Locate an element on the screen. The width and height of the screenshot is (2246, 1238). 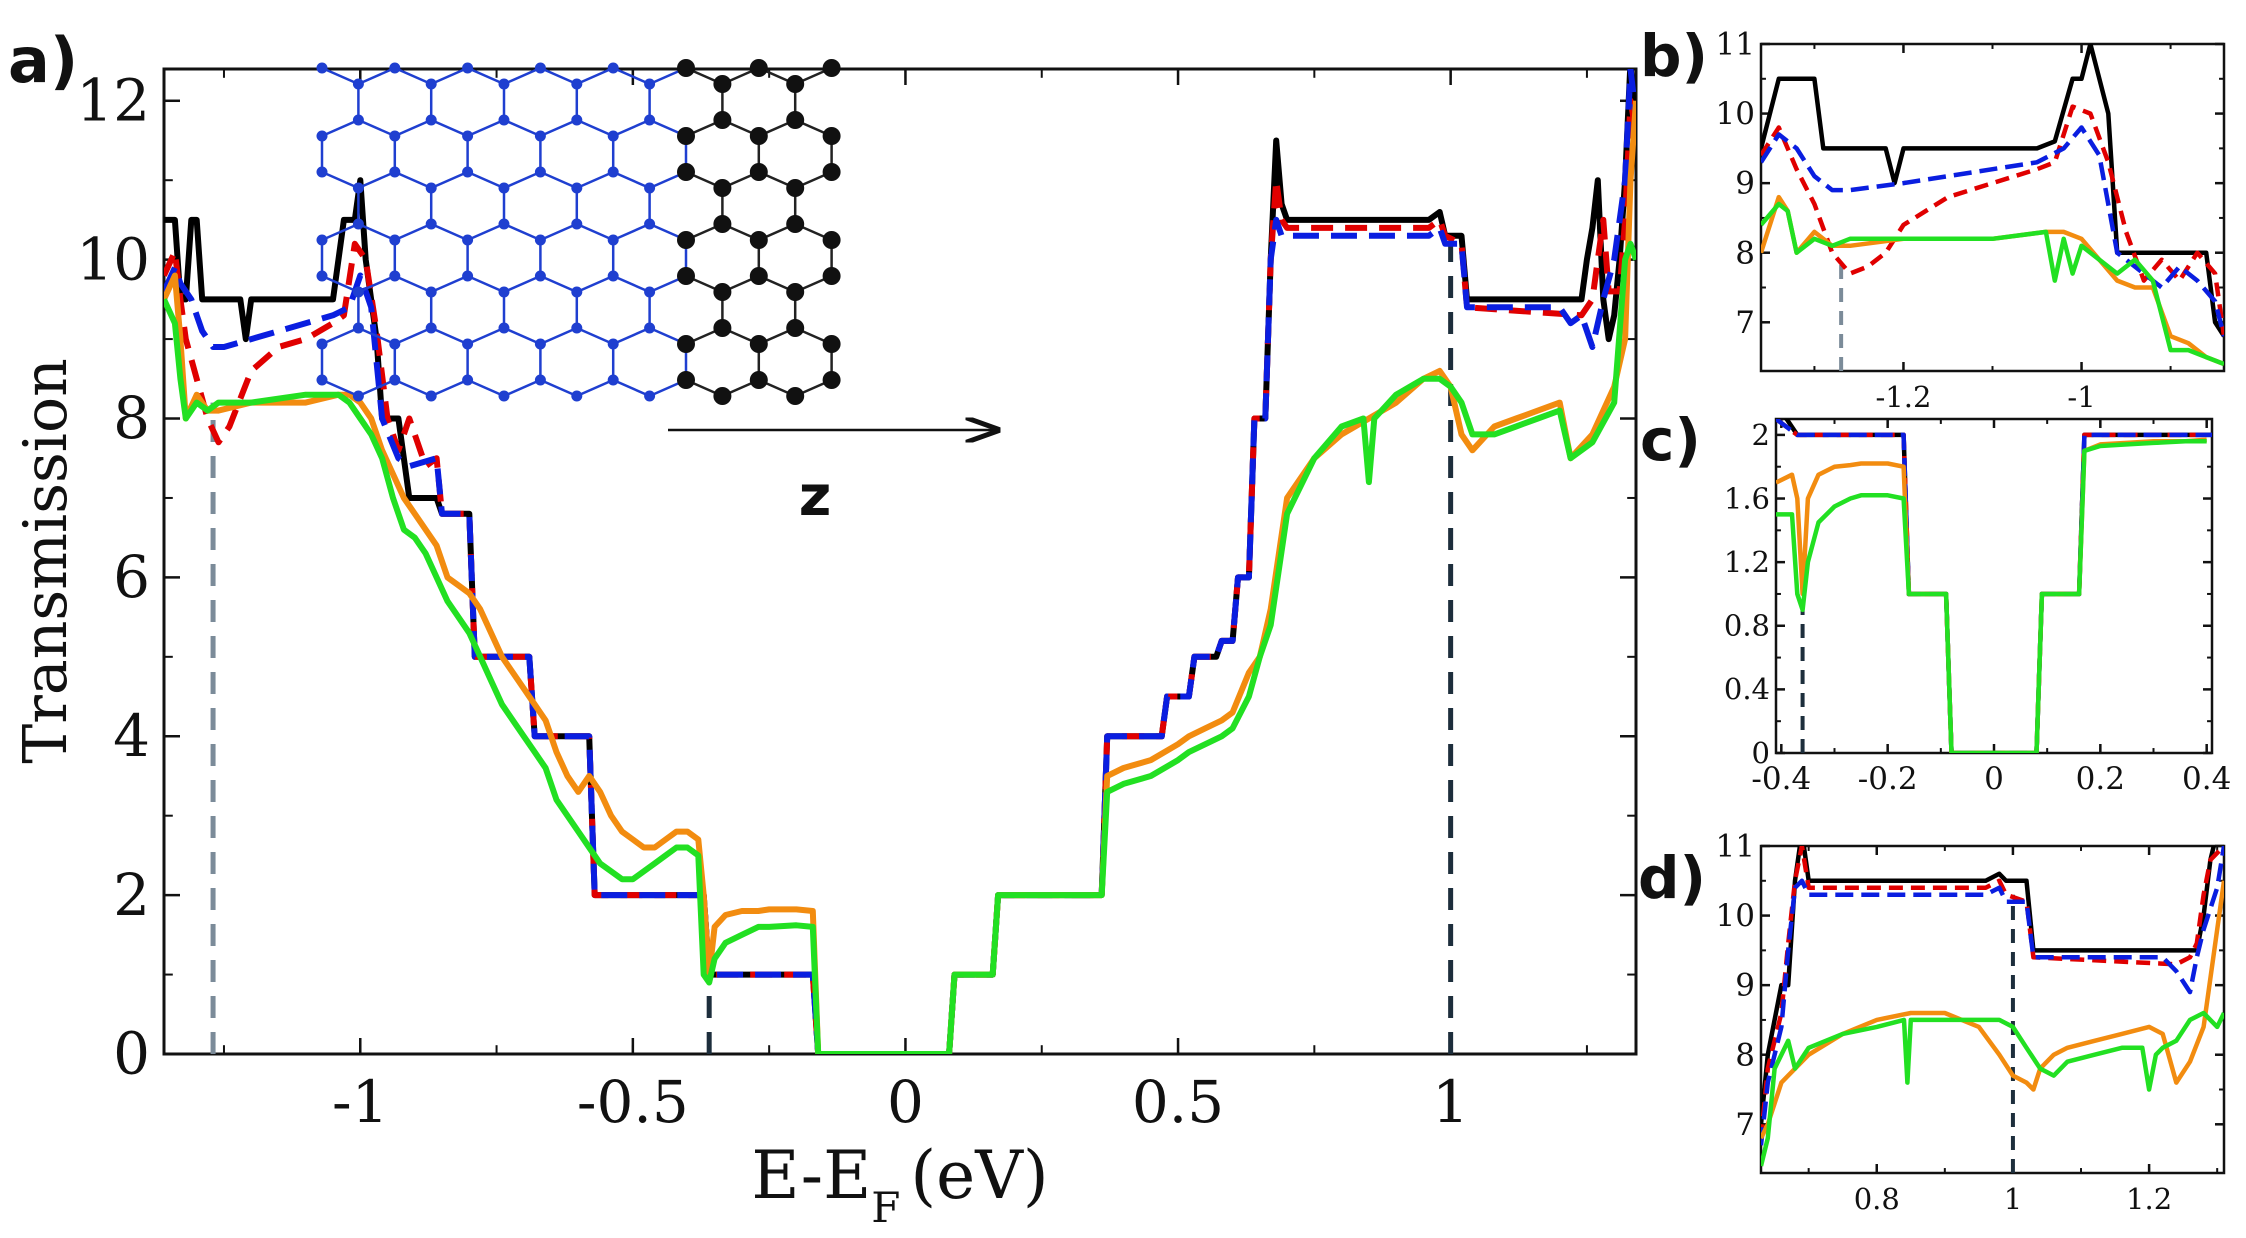
x-tick-label: 0.2 is located at coordinates (2100, 779).